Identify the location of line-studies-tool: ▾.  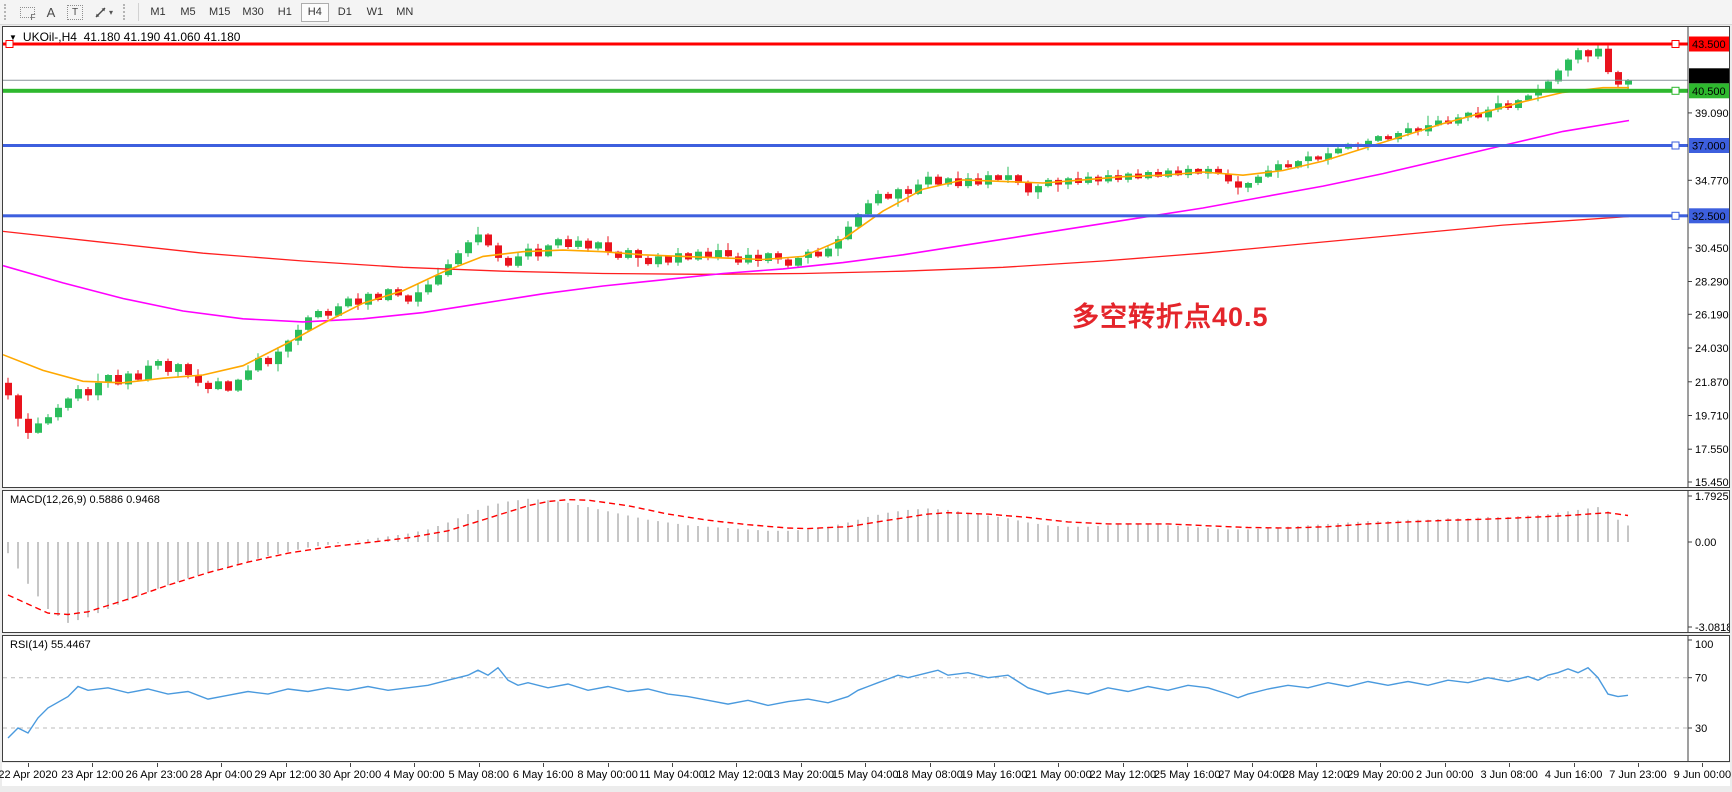
(103, 12).